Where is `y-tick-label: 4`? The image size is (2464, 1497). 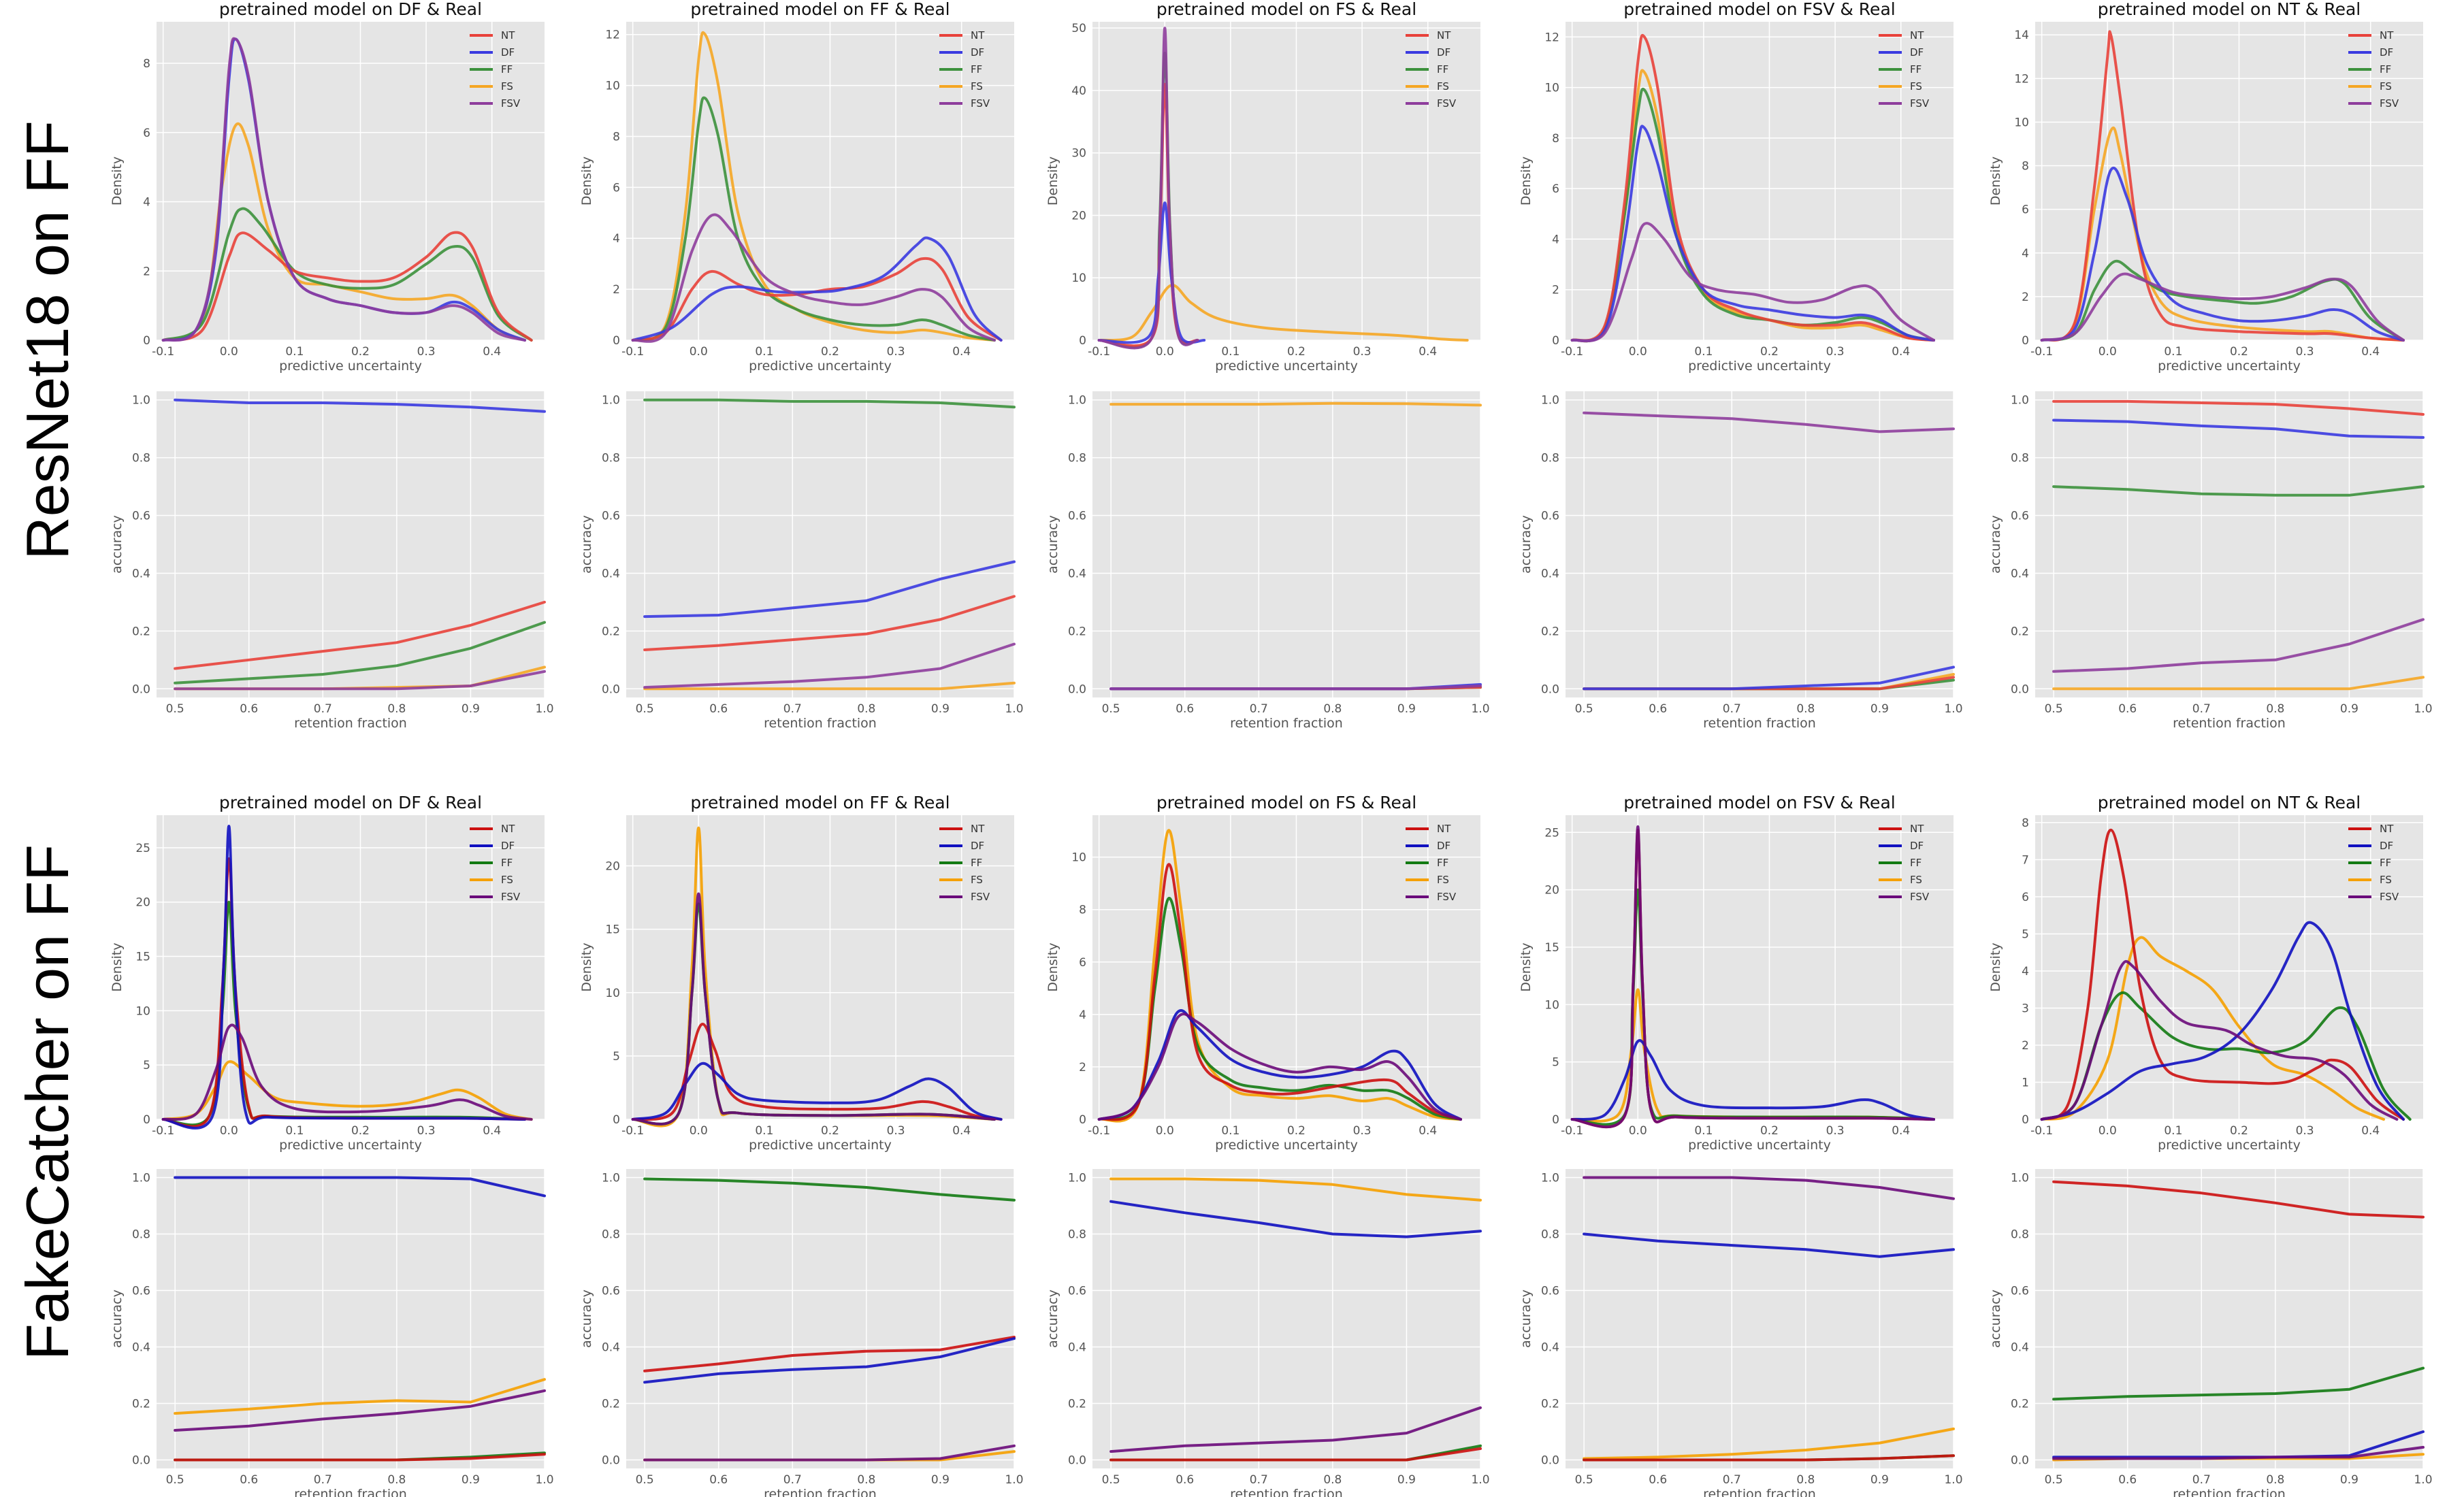
y-tick-label: 4 is located at coordinates (2025, 971).